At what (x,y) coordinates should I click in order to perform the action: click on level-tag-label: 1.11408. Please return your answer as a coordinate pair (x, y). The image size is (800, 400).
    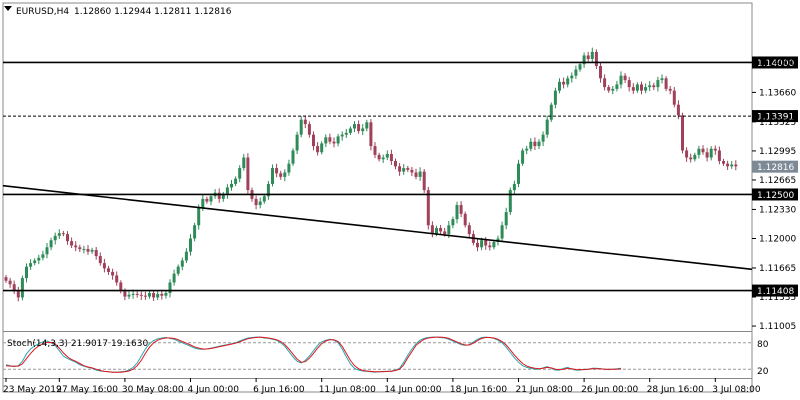
    Looking at the image, I should click on (775, 292).